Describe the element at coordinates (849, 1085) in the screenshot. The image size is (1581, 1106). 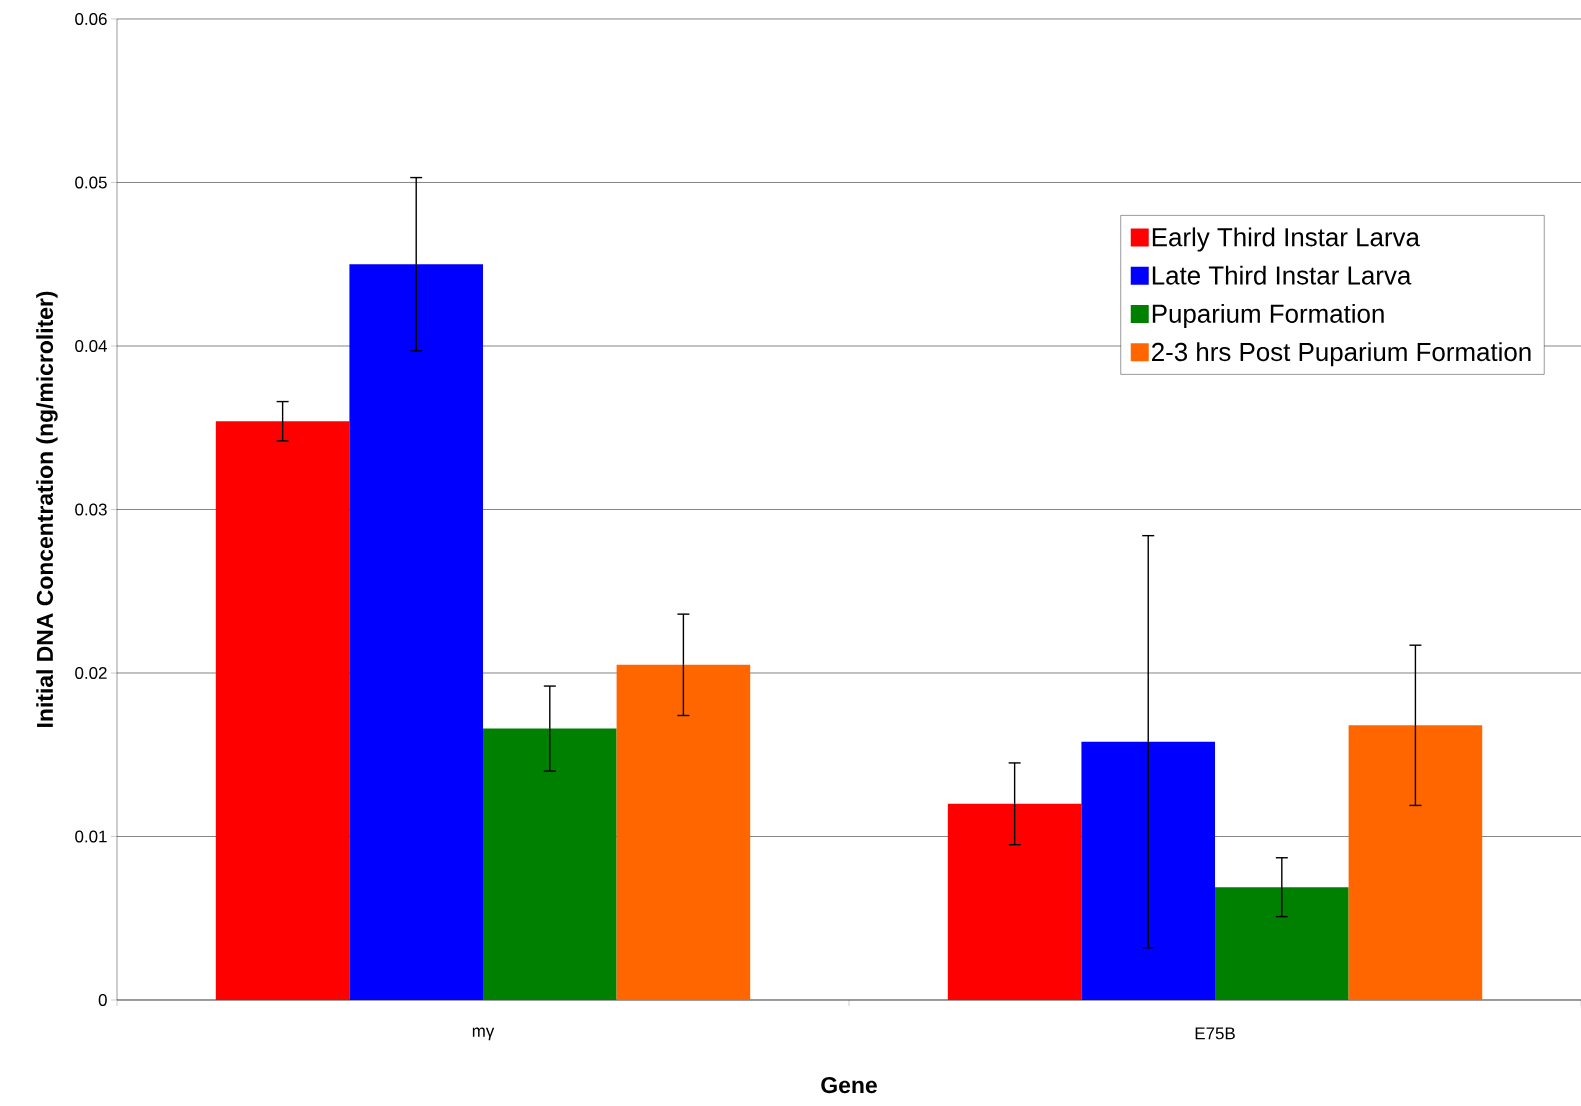
I see `x-axis-title: Gene` at that location.